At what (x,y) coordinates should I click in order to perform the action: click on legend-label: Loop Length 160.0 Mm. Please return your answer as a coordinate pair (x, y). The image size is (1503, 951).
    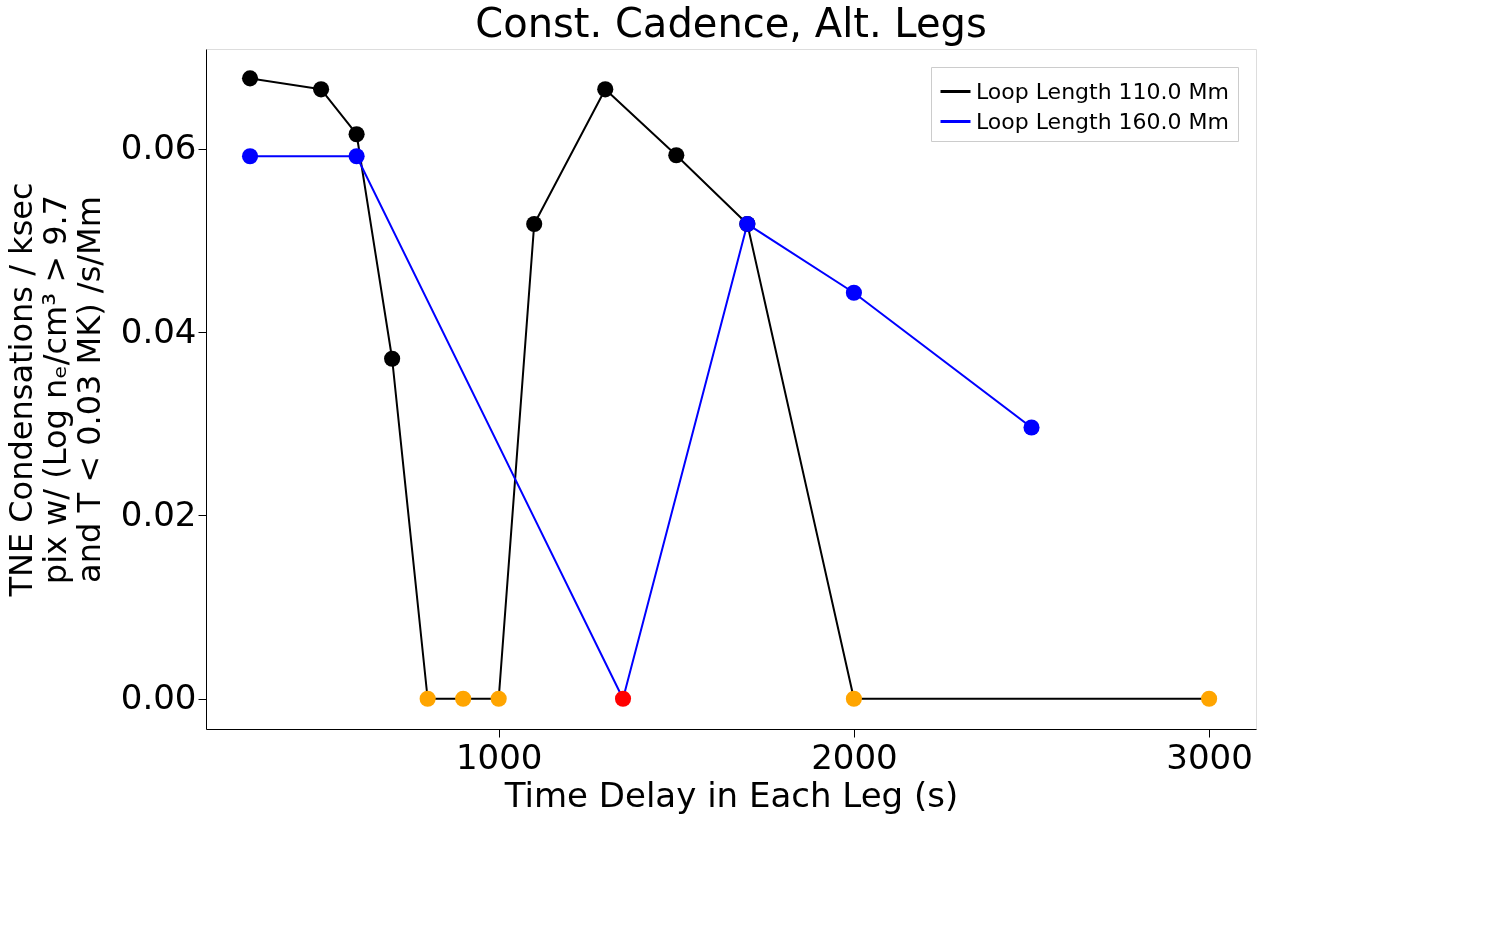
    Looking at the image, I should click on (1103, 121).